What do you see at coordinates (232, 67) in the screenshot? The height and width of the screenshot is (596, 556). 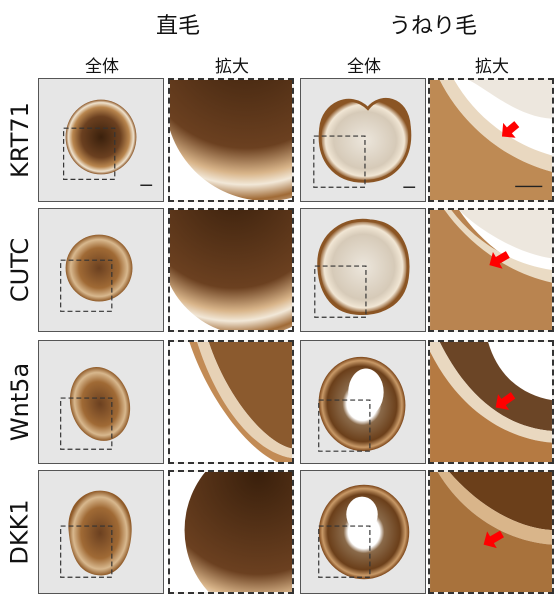 I see `col-title-straight-zoom: 拡大` at bounding box center [232, 67].